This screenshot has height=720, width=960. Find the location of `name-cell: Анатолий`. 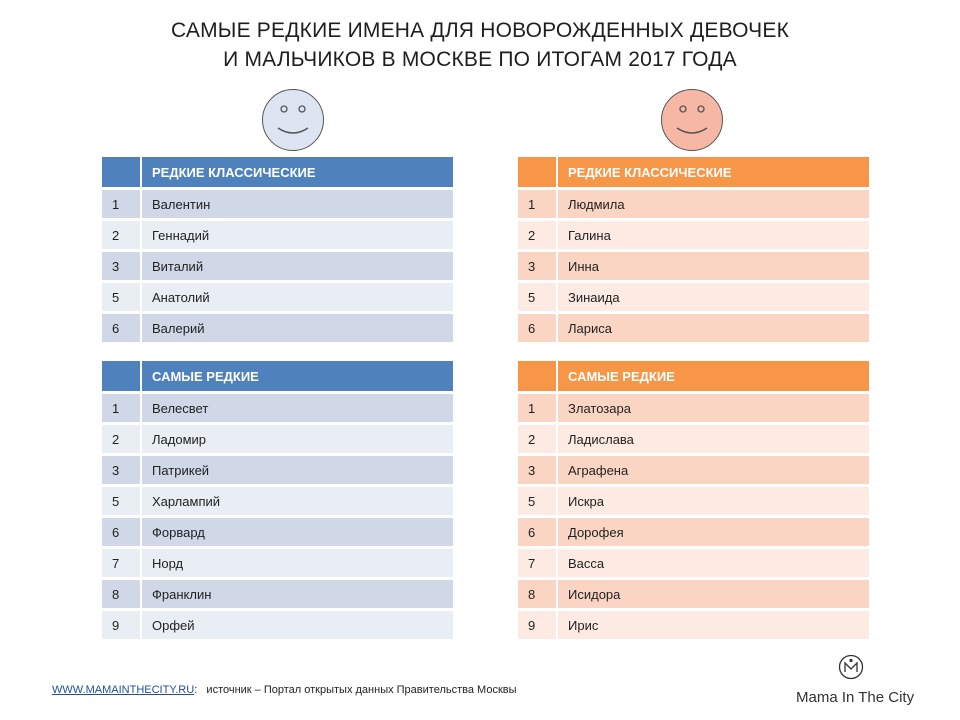

name-cell: Анатолий is located at coordinates (297, 297).